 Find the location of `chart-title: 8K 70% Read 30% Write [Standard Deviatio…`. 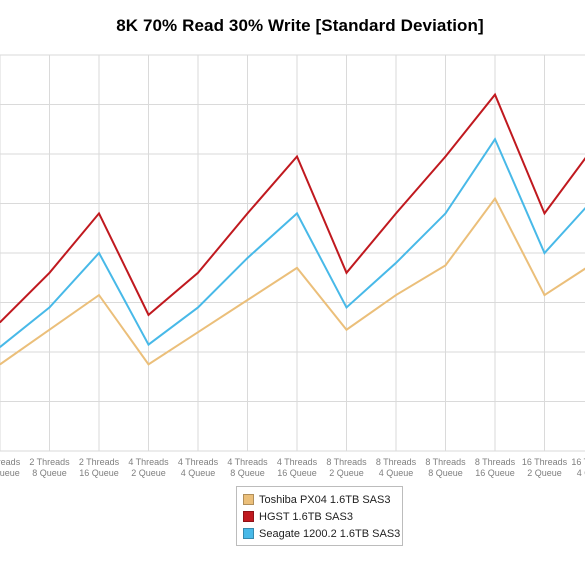

chart-title: 8K 70% Read 30% Write [Standard Deviatio… is located at coordinates (300, 25).